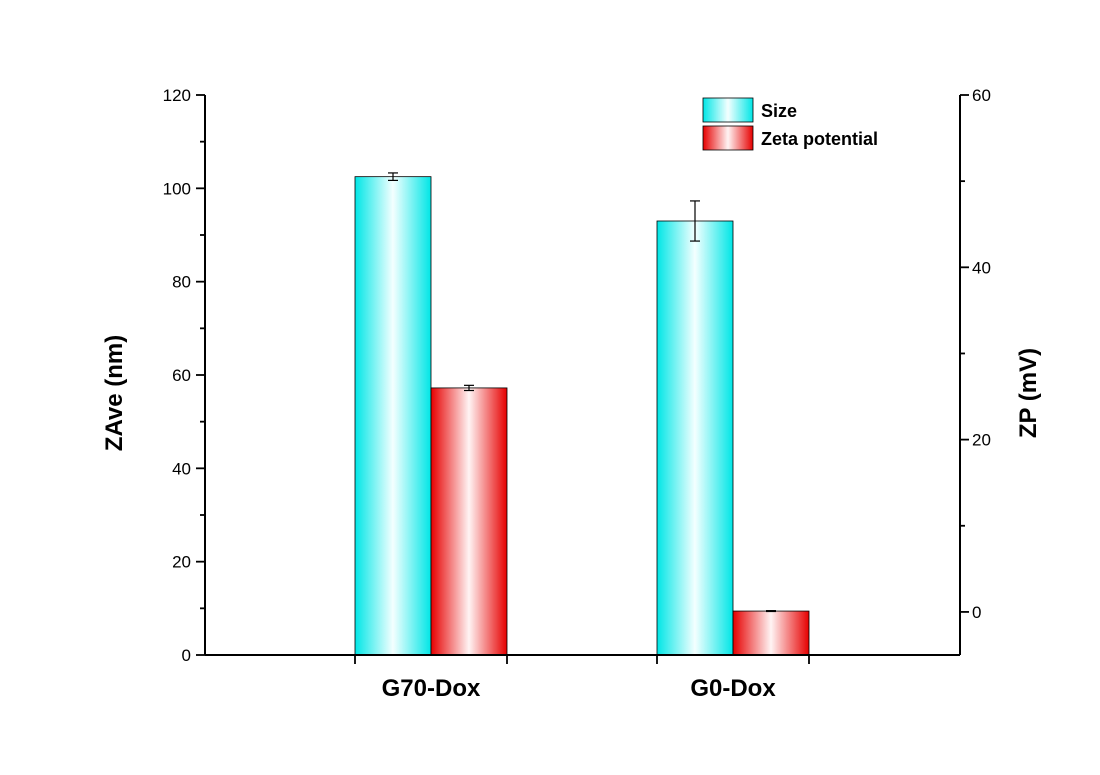 The image size is (1100, 775). What do you see at coordinates (393, 416) in the screenshot?
I see `bar-size-g70-dox` at bounding box center [393, 416].